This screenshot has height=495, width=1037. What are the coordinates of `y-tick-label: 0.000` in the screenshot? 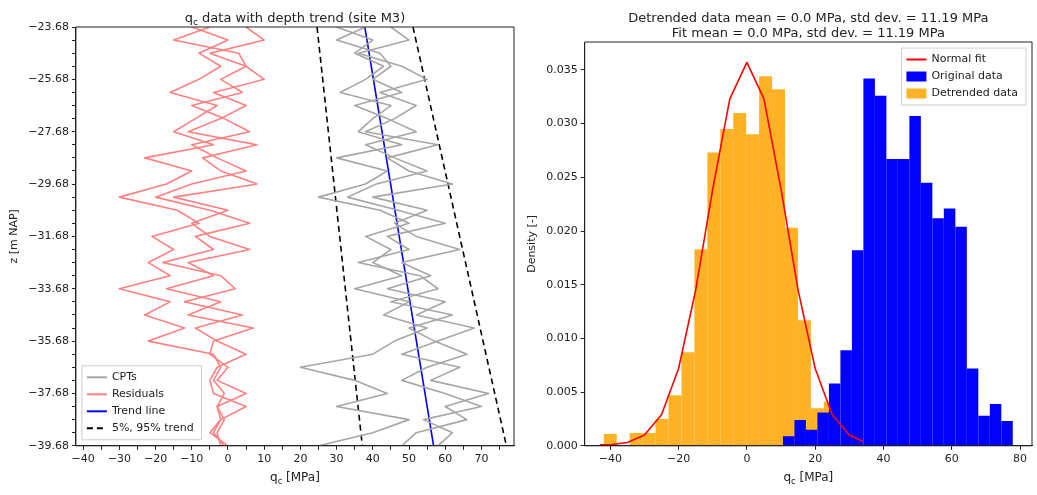 It's located at (562, 445).